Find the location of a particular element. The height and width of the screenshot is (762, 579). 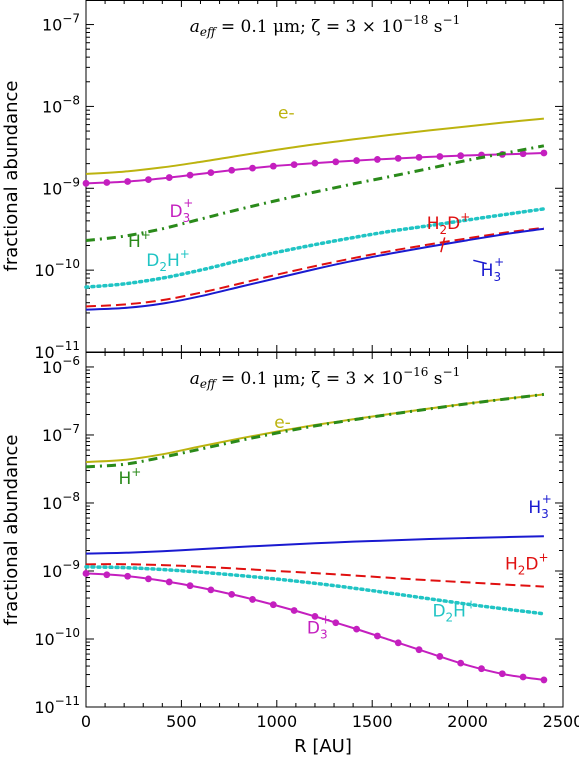

label-base: e- is located at coordinates (282, 423).